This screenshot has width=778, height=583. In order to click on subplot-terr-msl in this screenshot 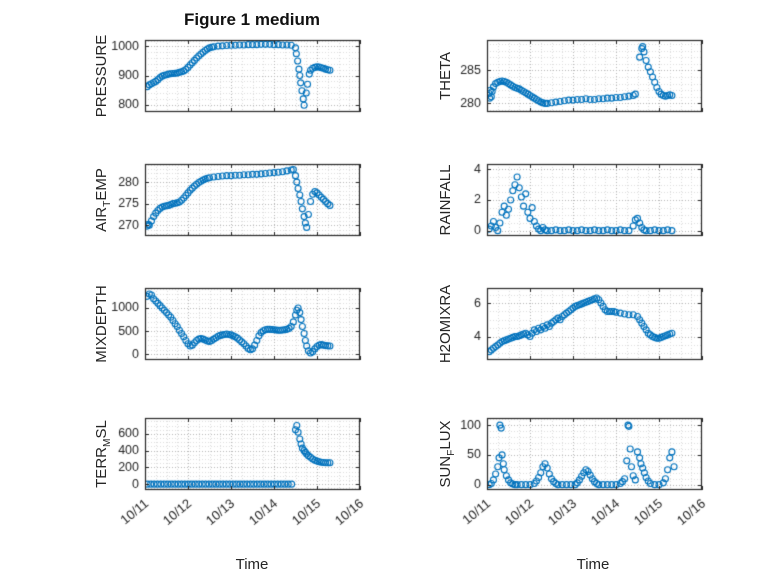, I will do `click(227, 484)`.